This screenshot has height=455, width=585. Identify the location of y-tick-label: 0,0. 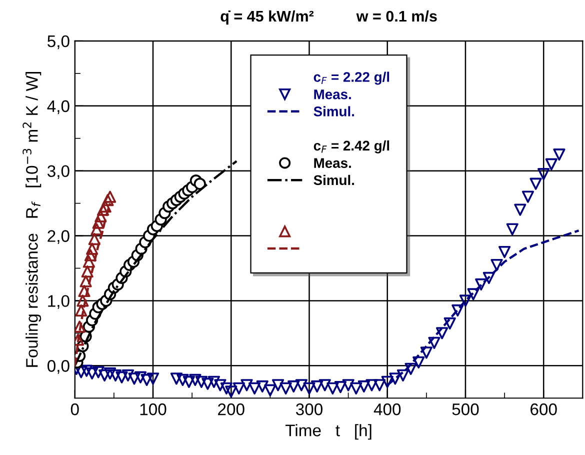
(59, 367).